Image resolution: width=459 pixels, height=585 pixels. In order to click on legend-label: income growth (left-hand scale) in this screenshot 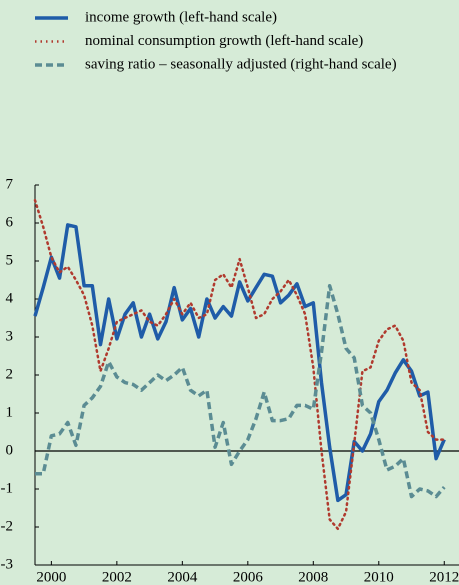, I will do `click(181, 17)`.